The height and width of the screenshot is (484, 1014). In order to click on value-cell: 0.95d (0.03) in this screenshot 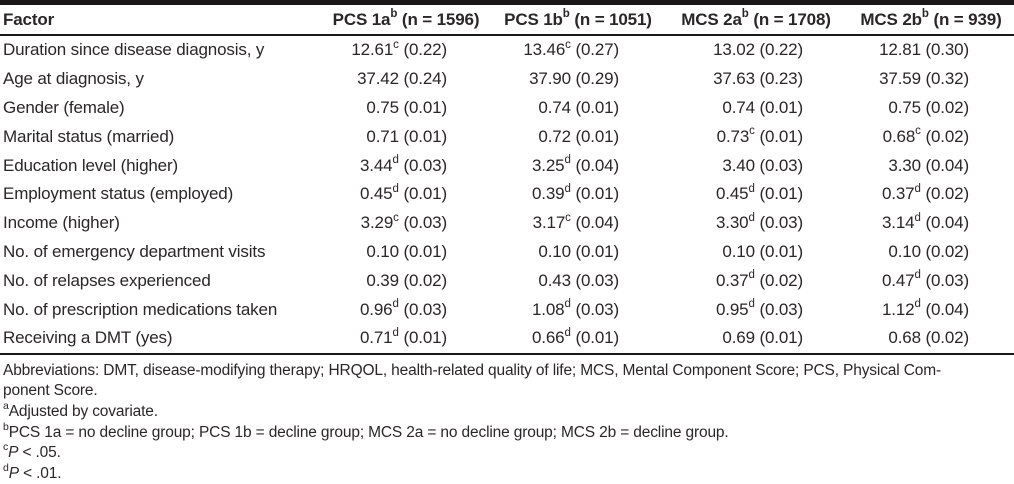, I will do `click(756, 309)`.